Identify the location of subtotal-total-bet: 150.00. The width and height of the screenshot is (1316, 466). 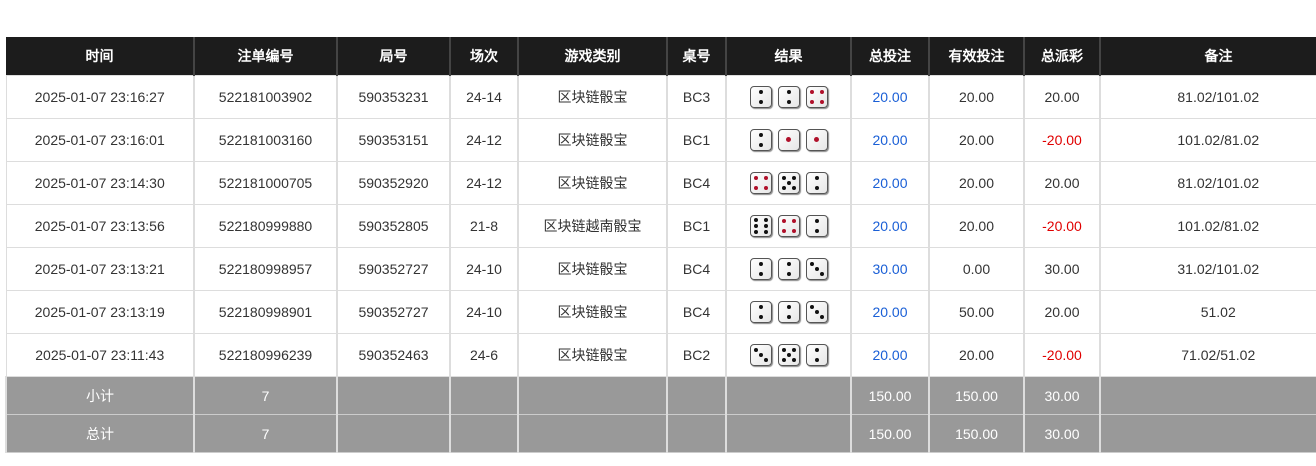
(890, 395).